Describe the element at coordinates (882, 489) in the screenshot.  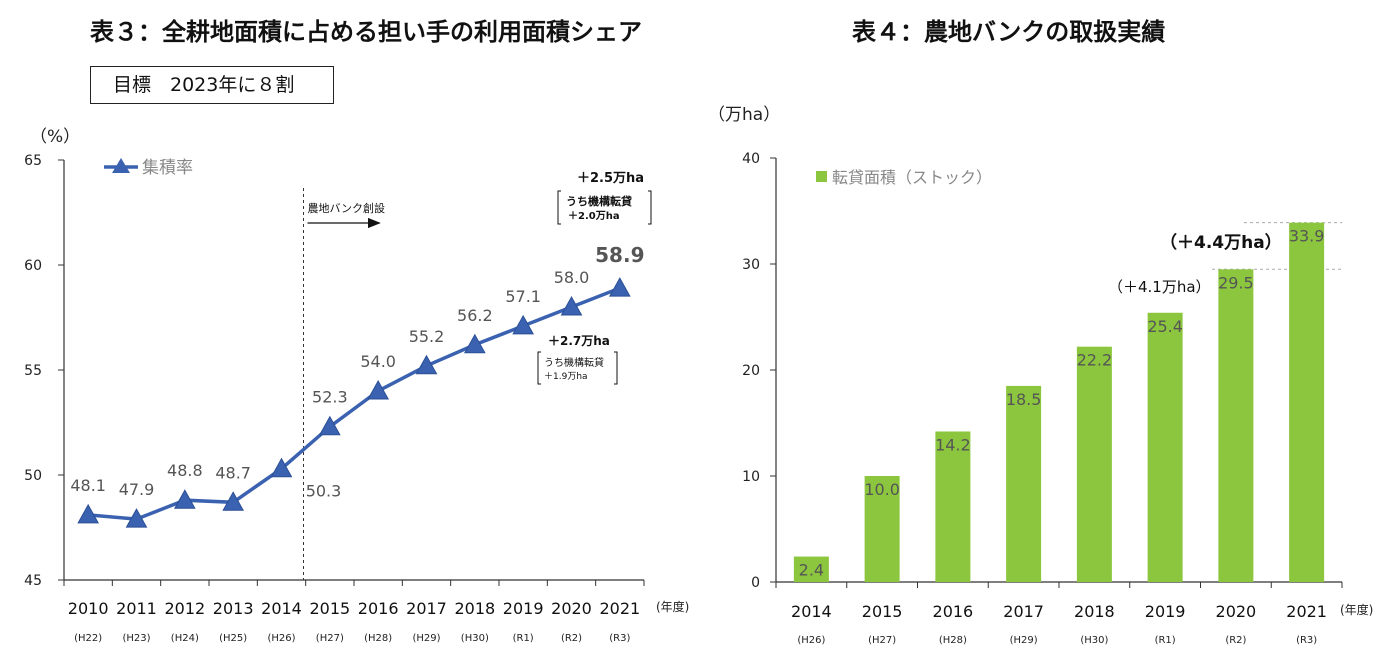
I see `data-label: 10.0` at that location.